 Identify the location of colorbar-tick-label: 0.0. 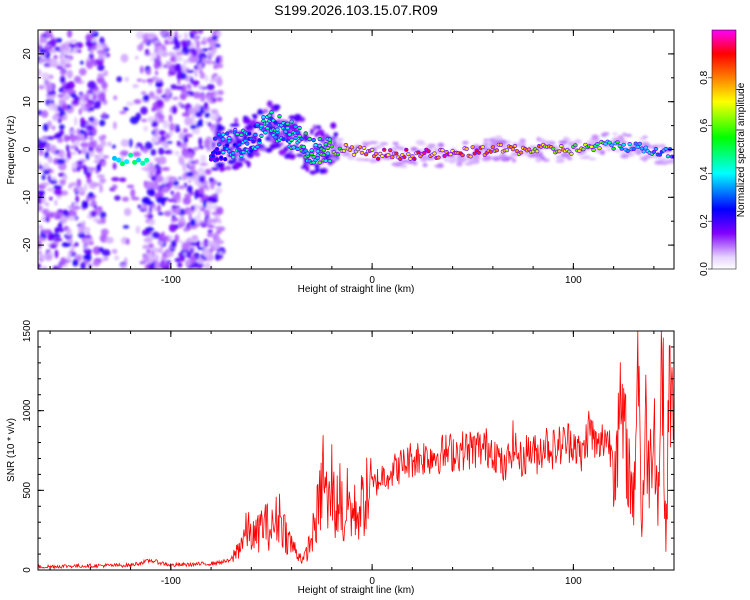
(704, 269).